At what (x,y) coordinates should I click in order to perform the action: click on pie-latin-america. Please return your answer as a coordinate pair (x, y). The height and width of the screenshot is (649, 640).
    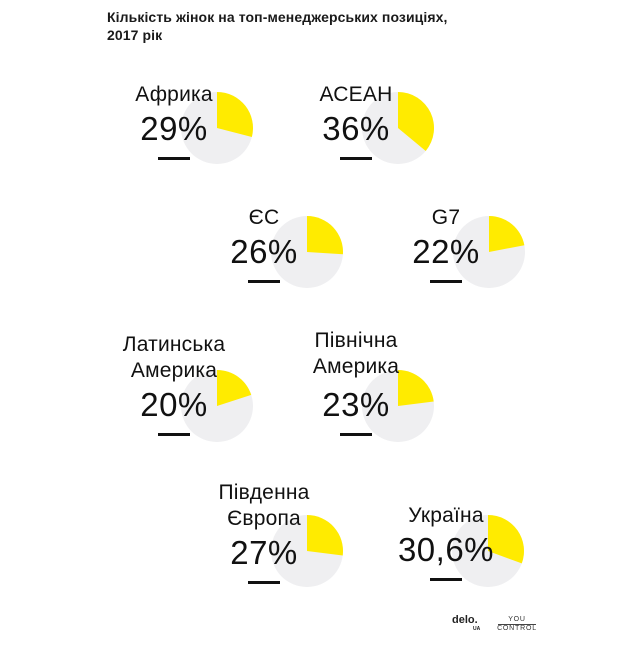
    Looking at the image, I should click on (217, 406).